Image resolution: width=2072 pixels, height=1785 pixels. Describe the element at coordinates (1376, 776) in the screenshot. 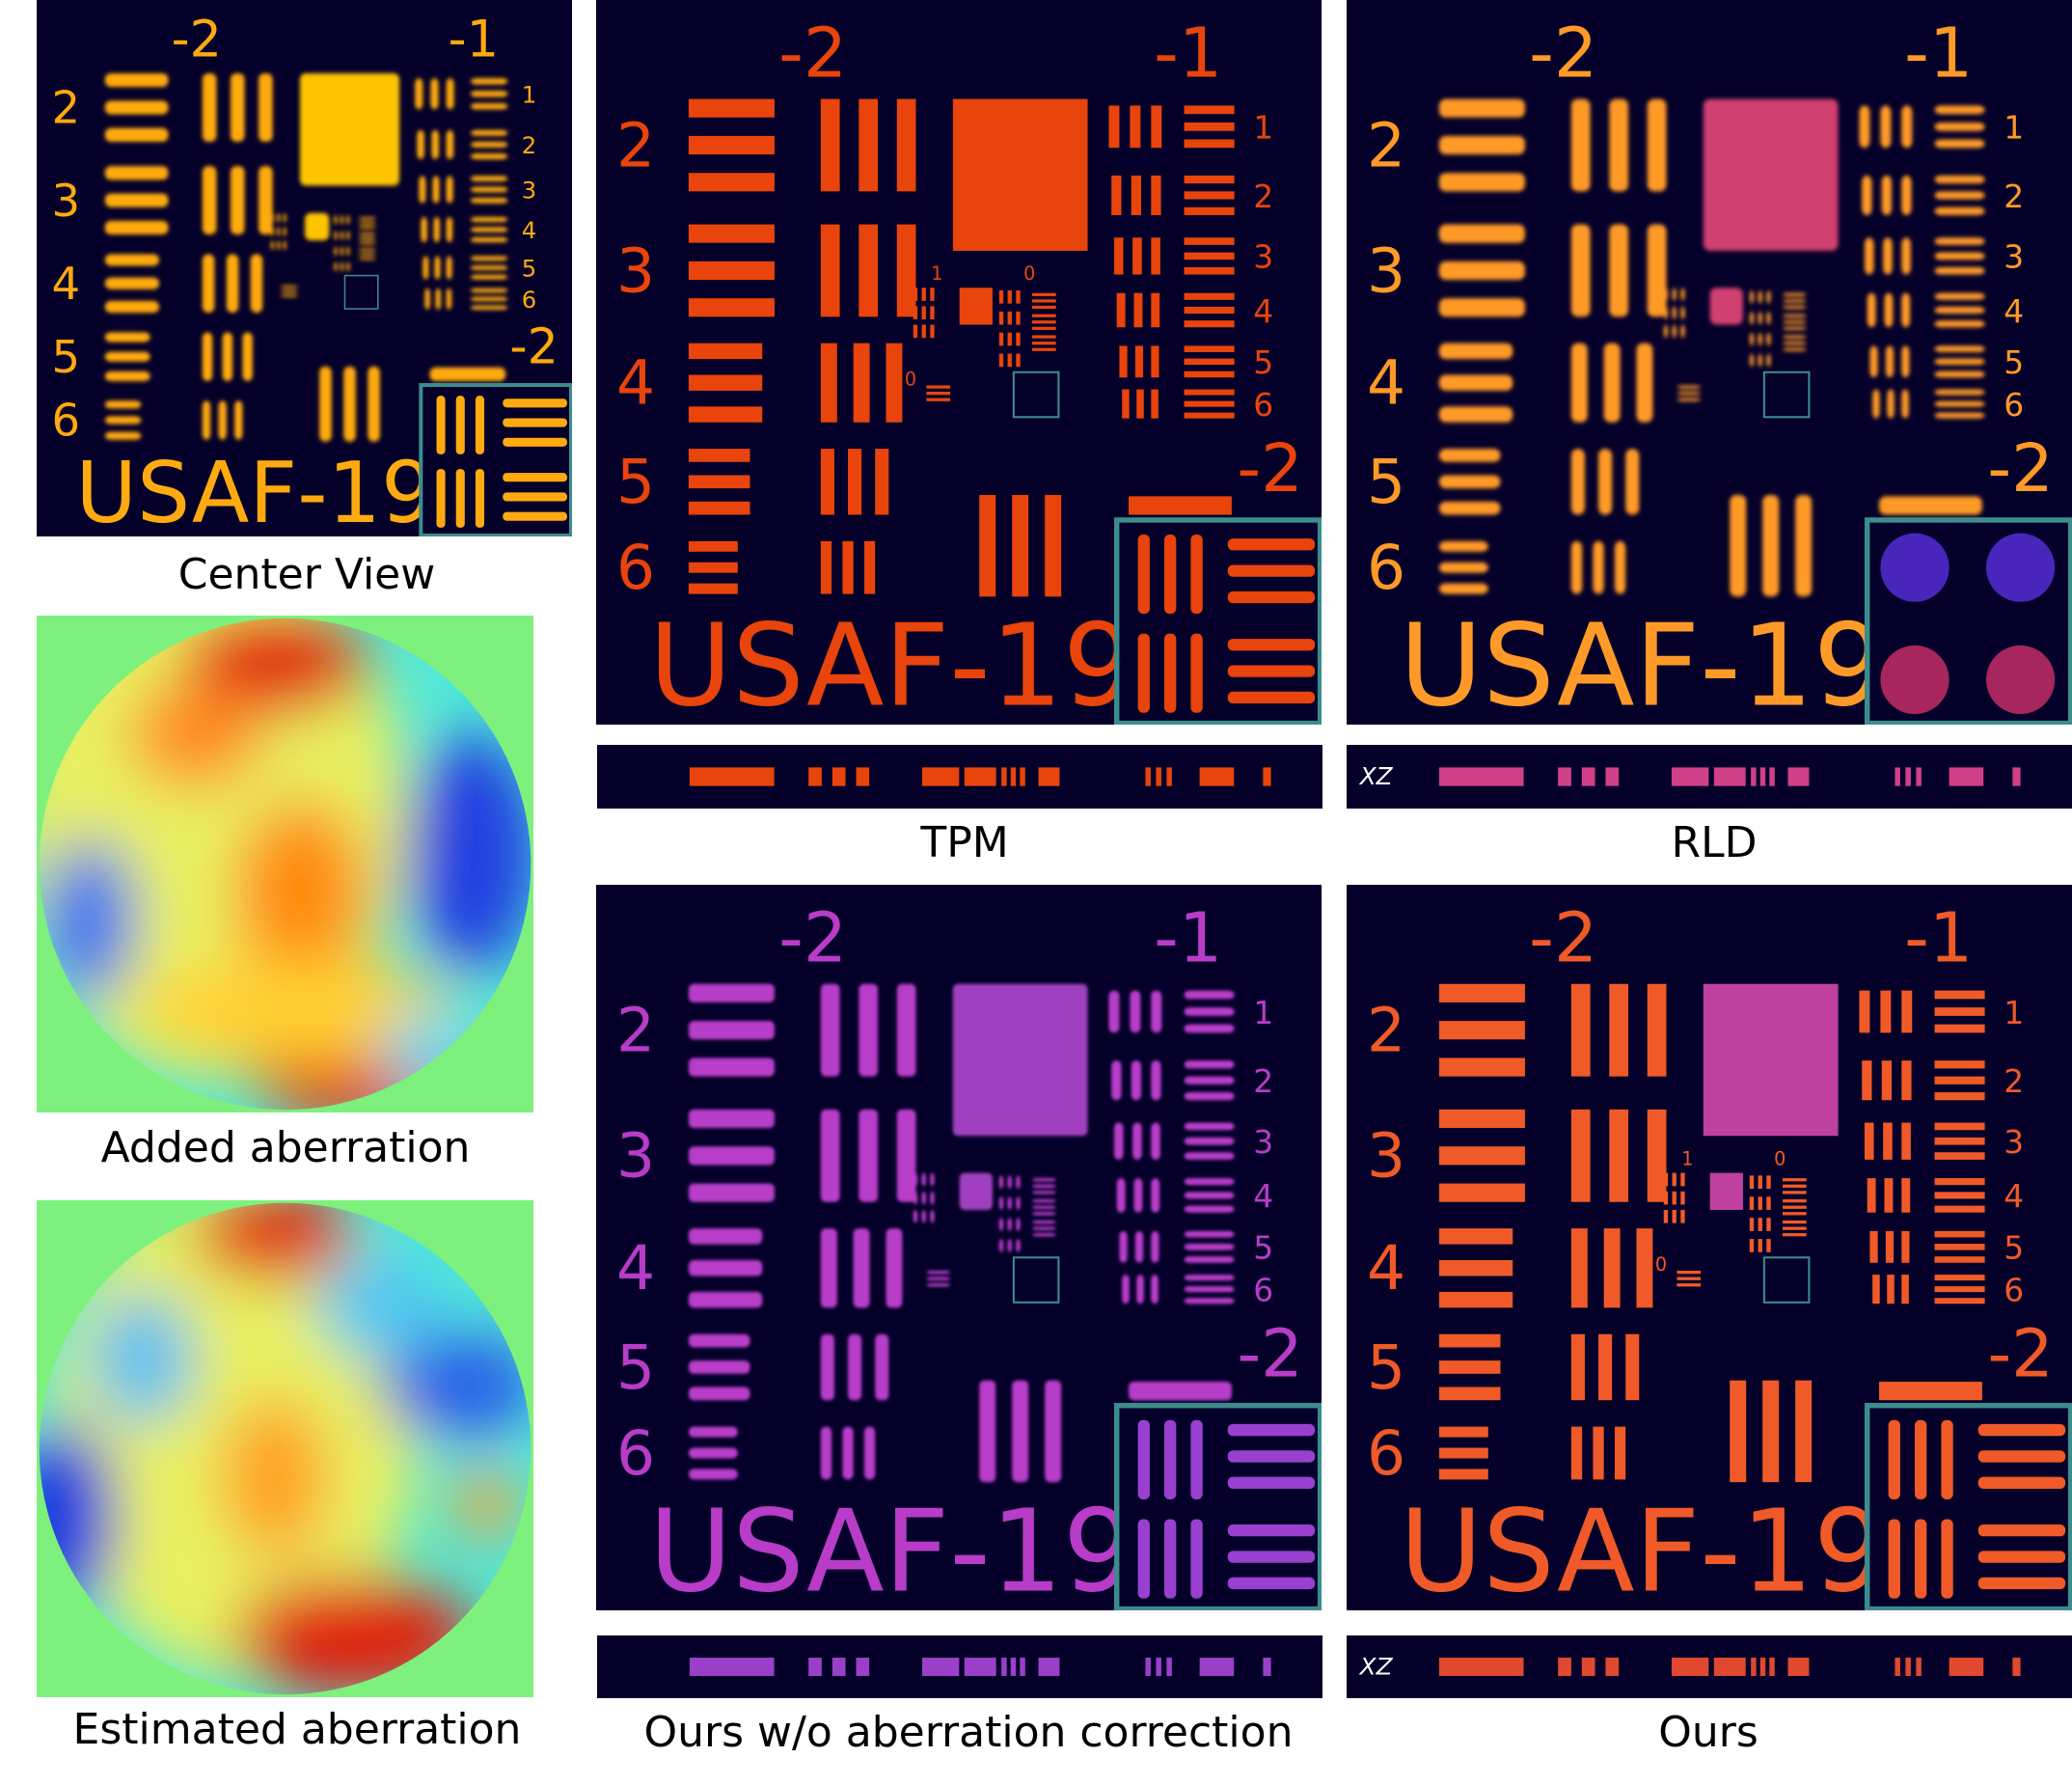

I see `xz-label: XZ` at that location.